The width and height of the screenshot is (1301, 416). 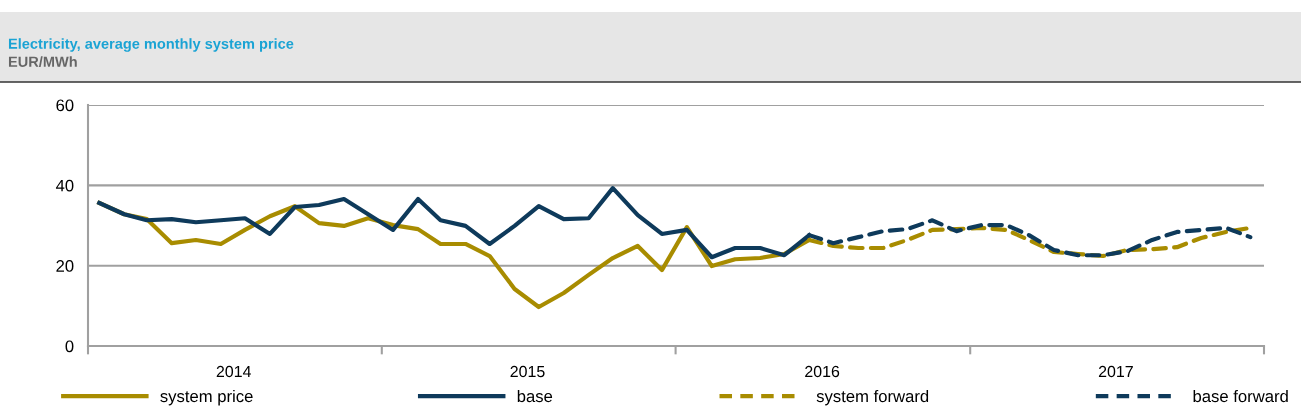 What do you see at coordinates (42, 62) in the screenshot?
I see `chart-subtitle: EUR/MWh` at bounding box center [42, 62].